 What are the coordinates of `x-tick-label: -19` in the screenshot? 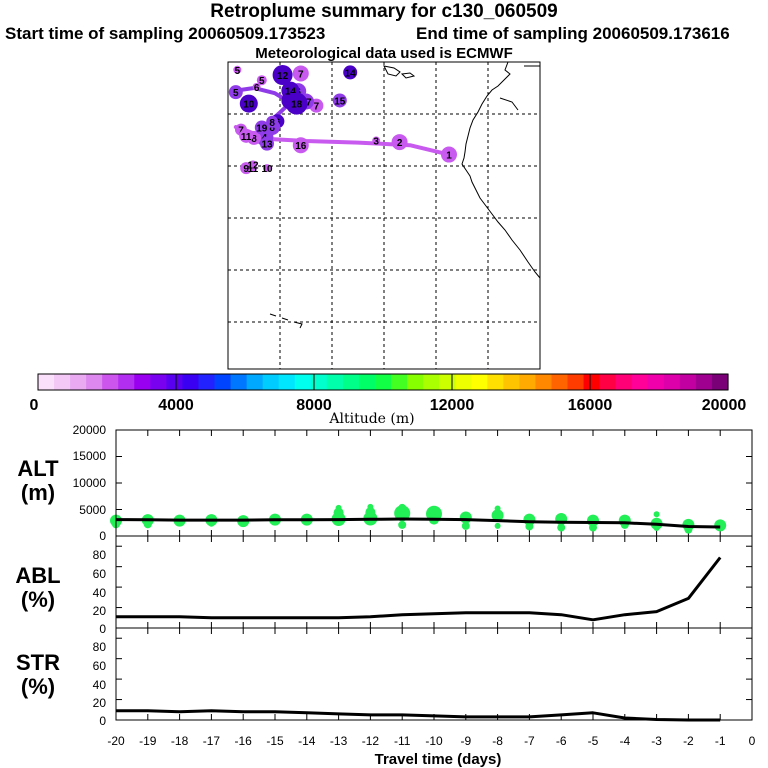 It's located at (148, 741).